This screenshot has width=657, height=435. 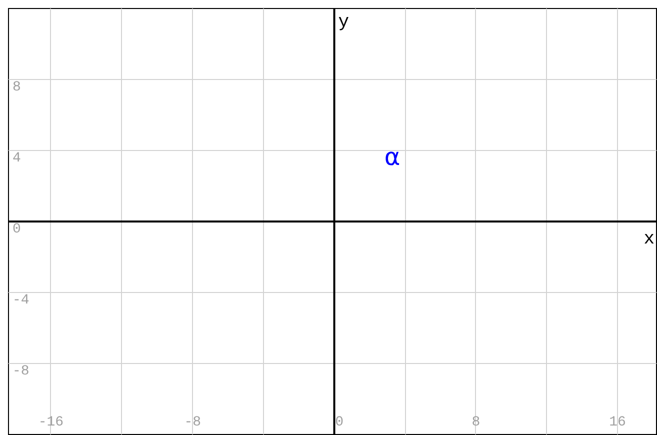 What do you see at coordinates (649, 240) in the screenshot?
I see `x-axis-title: x` at bounding box center [649, 240].